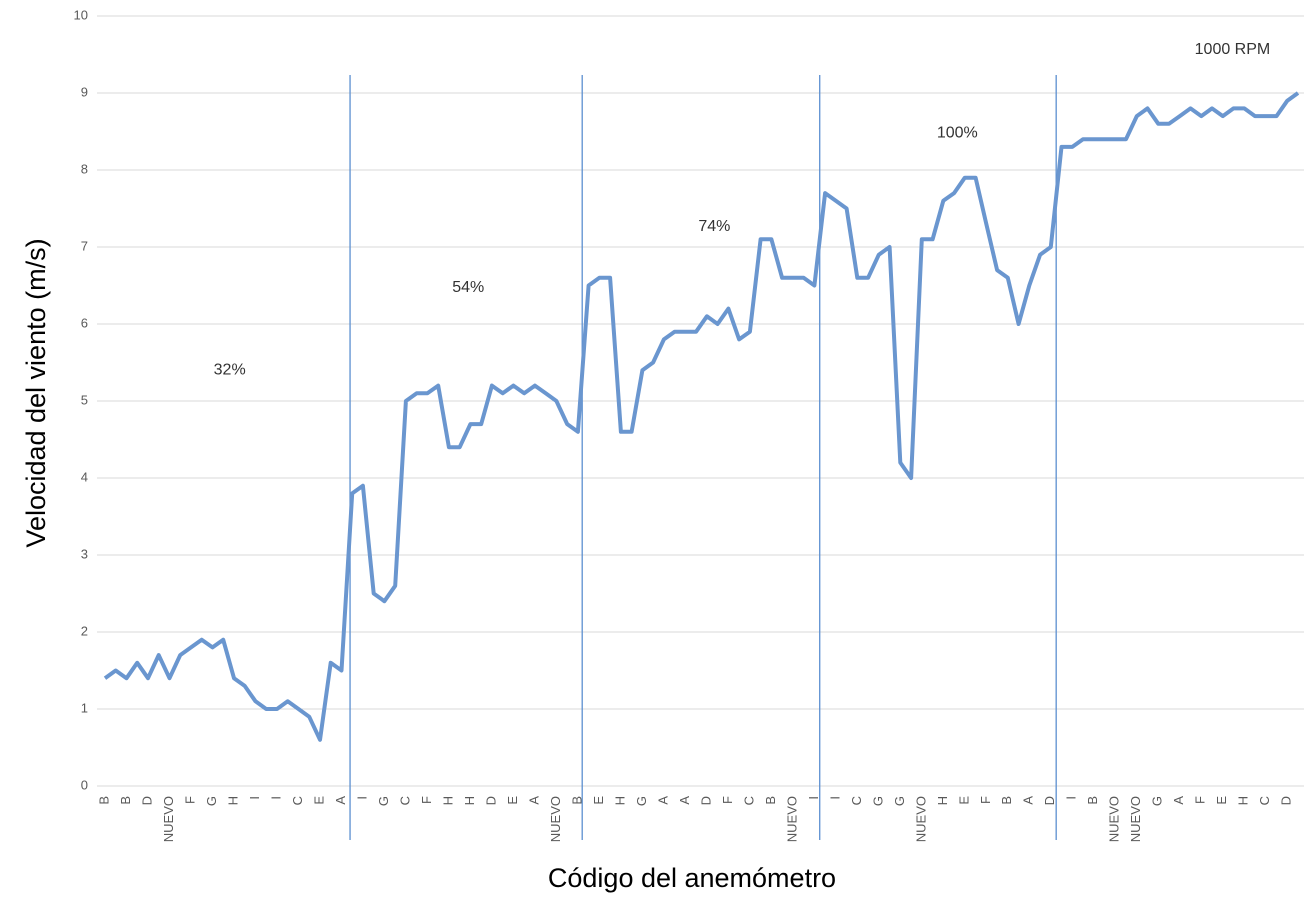 This screenshot has height=909, width=1308. Describe the element at coordinates (84, 91) in the screenshot. I see `y-tick-label: 9` at that location.